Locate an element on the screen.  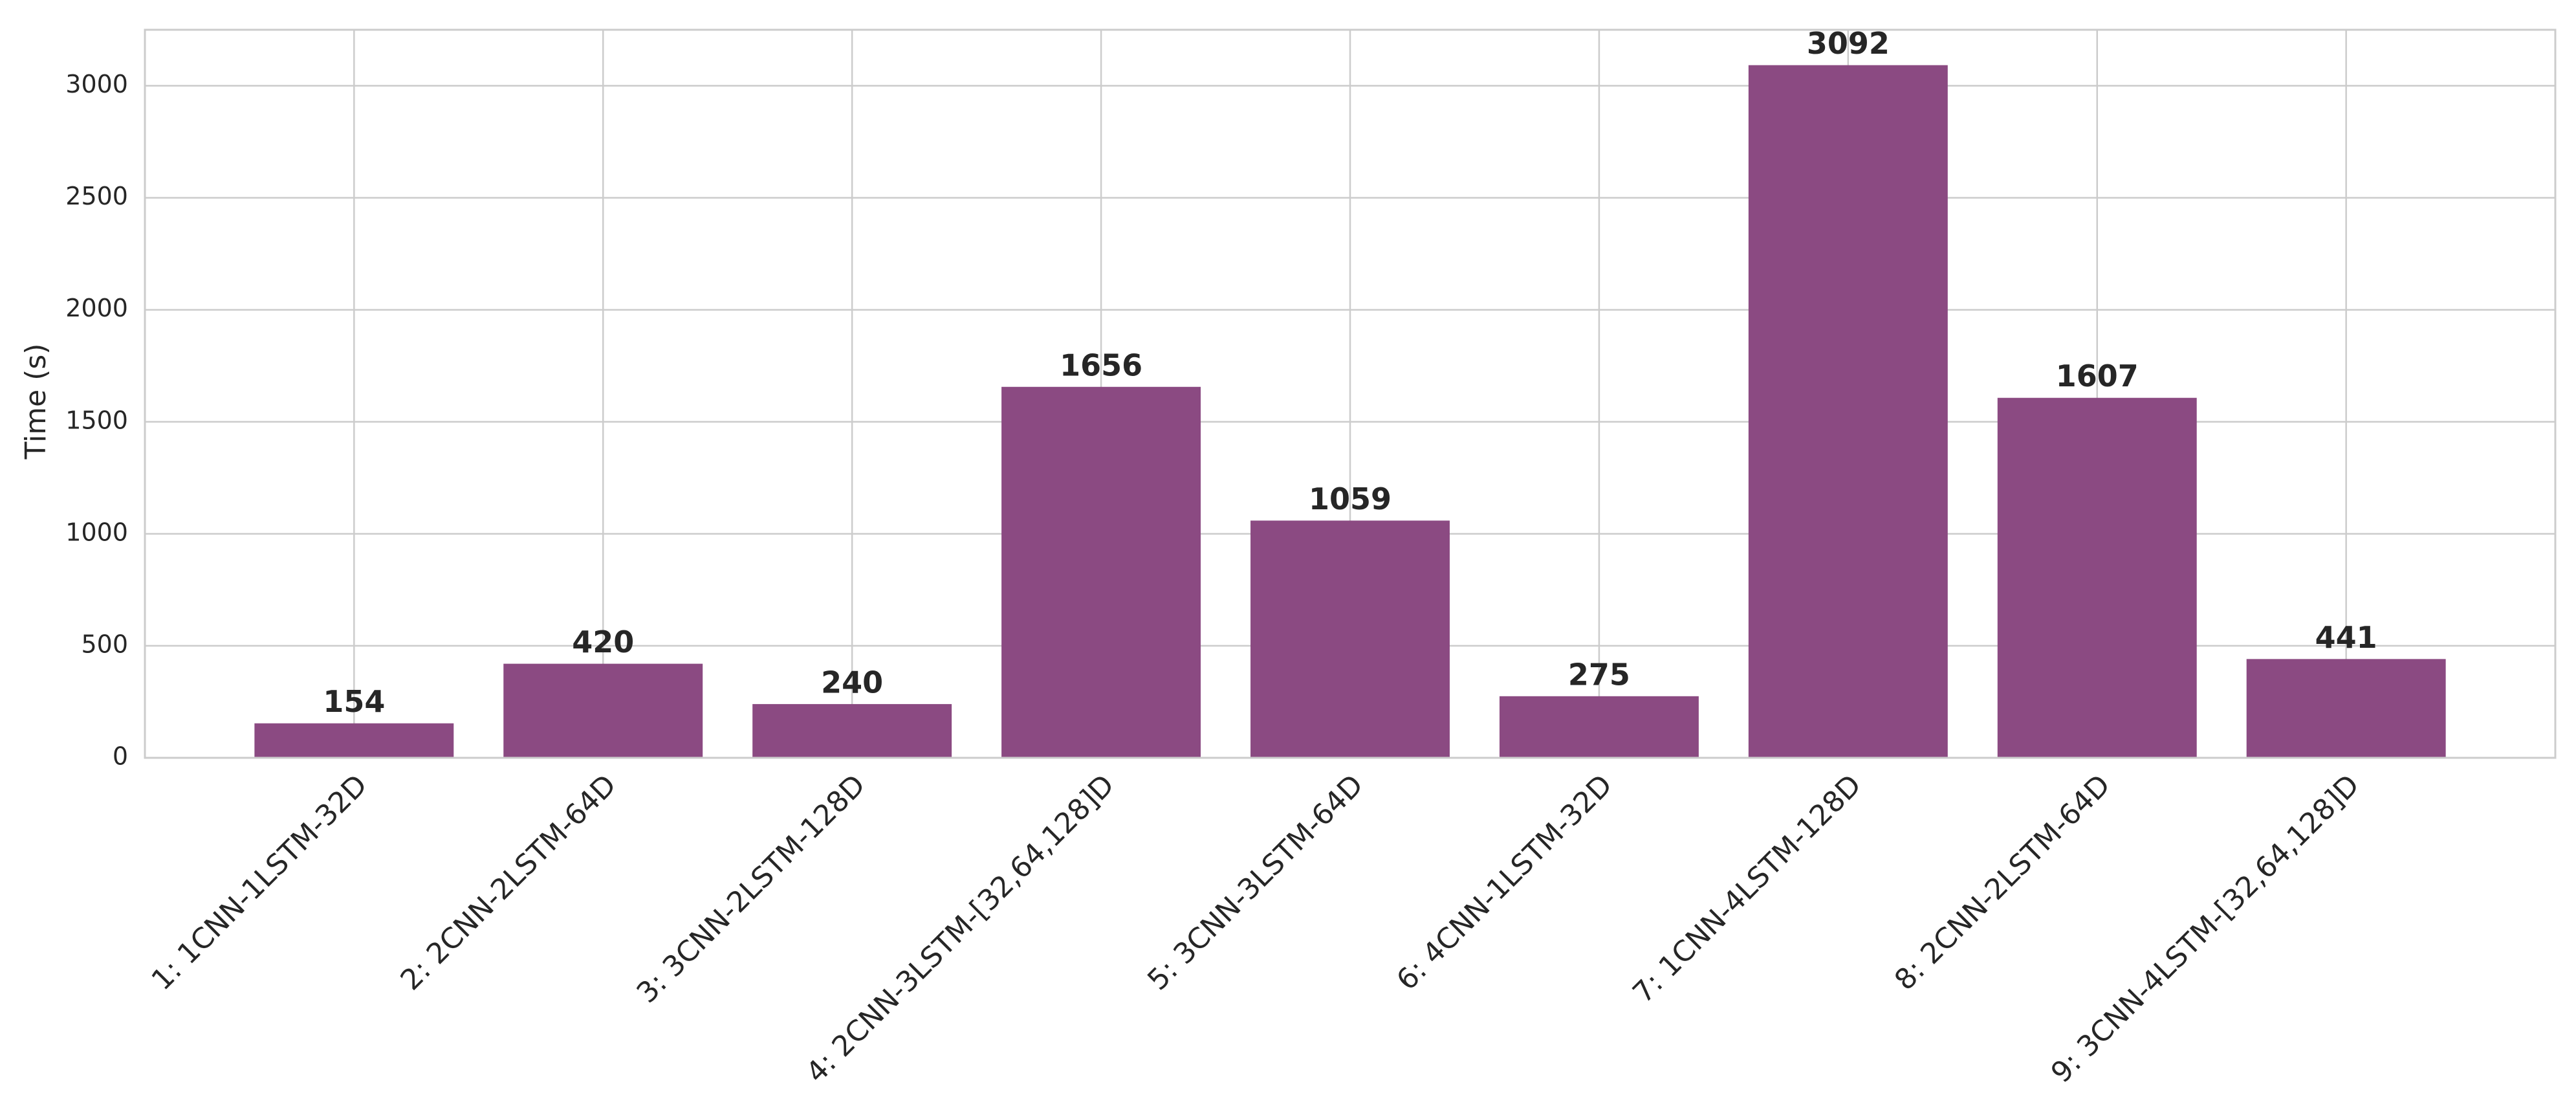
x-tick-label: 7: 1CNN-4LSTM-128D is located at coordinates (1747, 889).